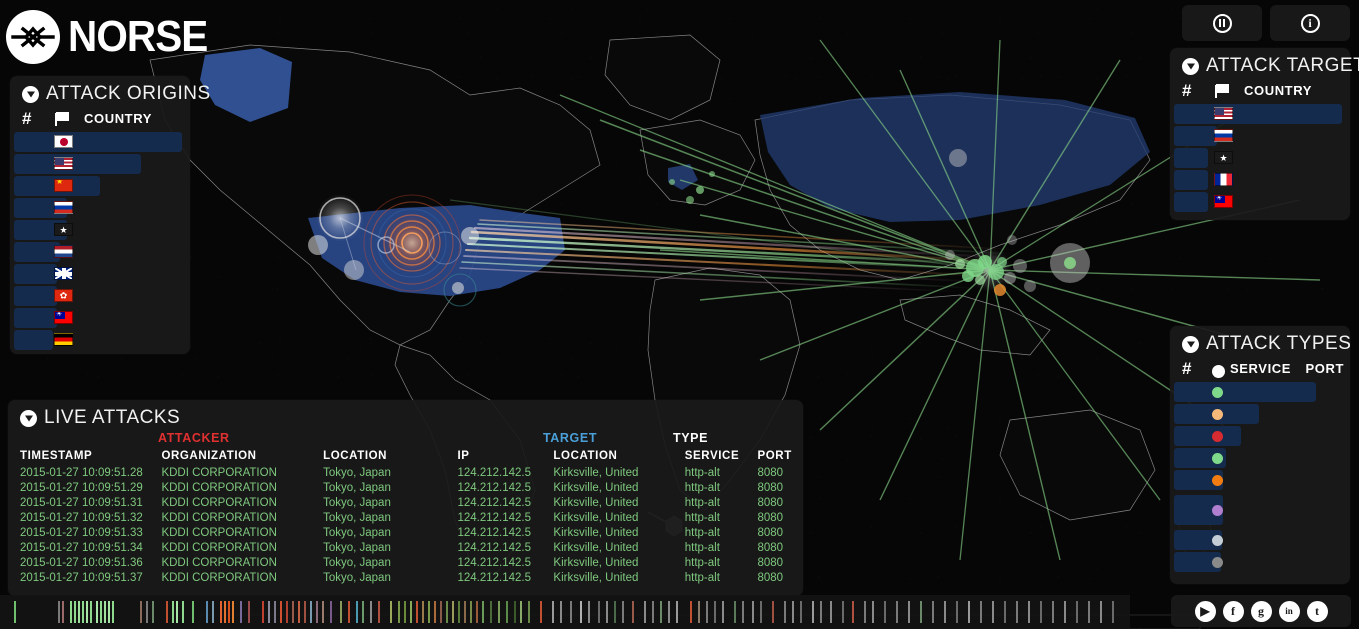 The height and width of the screenshot is (629, 1359). Describe the element at coordinates (1205, 611) in the screenshot. I see `youtube-icon: ▶` at that location.